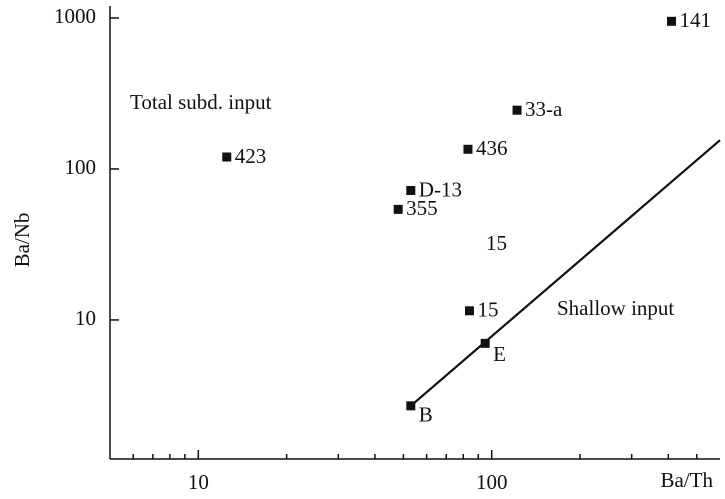 Image resolution: width=725 pixels, height=499 pixels. What do you see at coordinates (487, 310) in the screenshot?
I see `point-label: 15` at bounding box center [487, 310].